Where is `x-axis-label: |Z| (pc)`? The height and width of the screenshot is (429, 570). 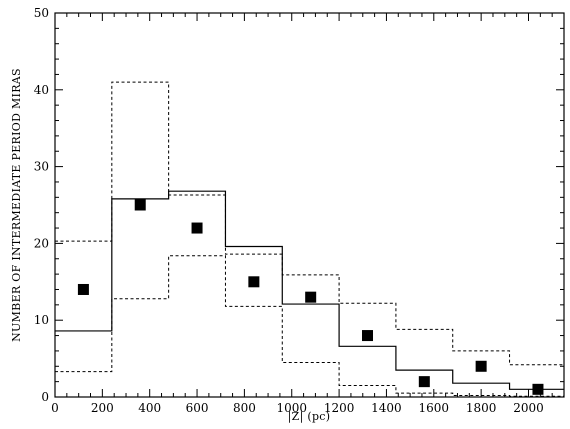
x-axis-label: |Z| (pc) is located at coordinates (309, 417).